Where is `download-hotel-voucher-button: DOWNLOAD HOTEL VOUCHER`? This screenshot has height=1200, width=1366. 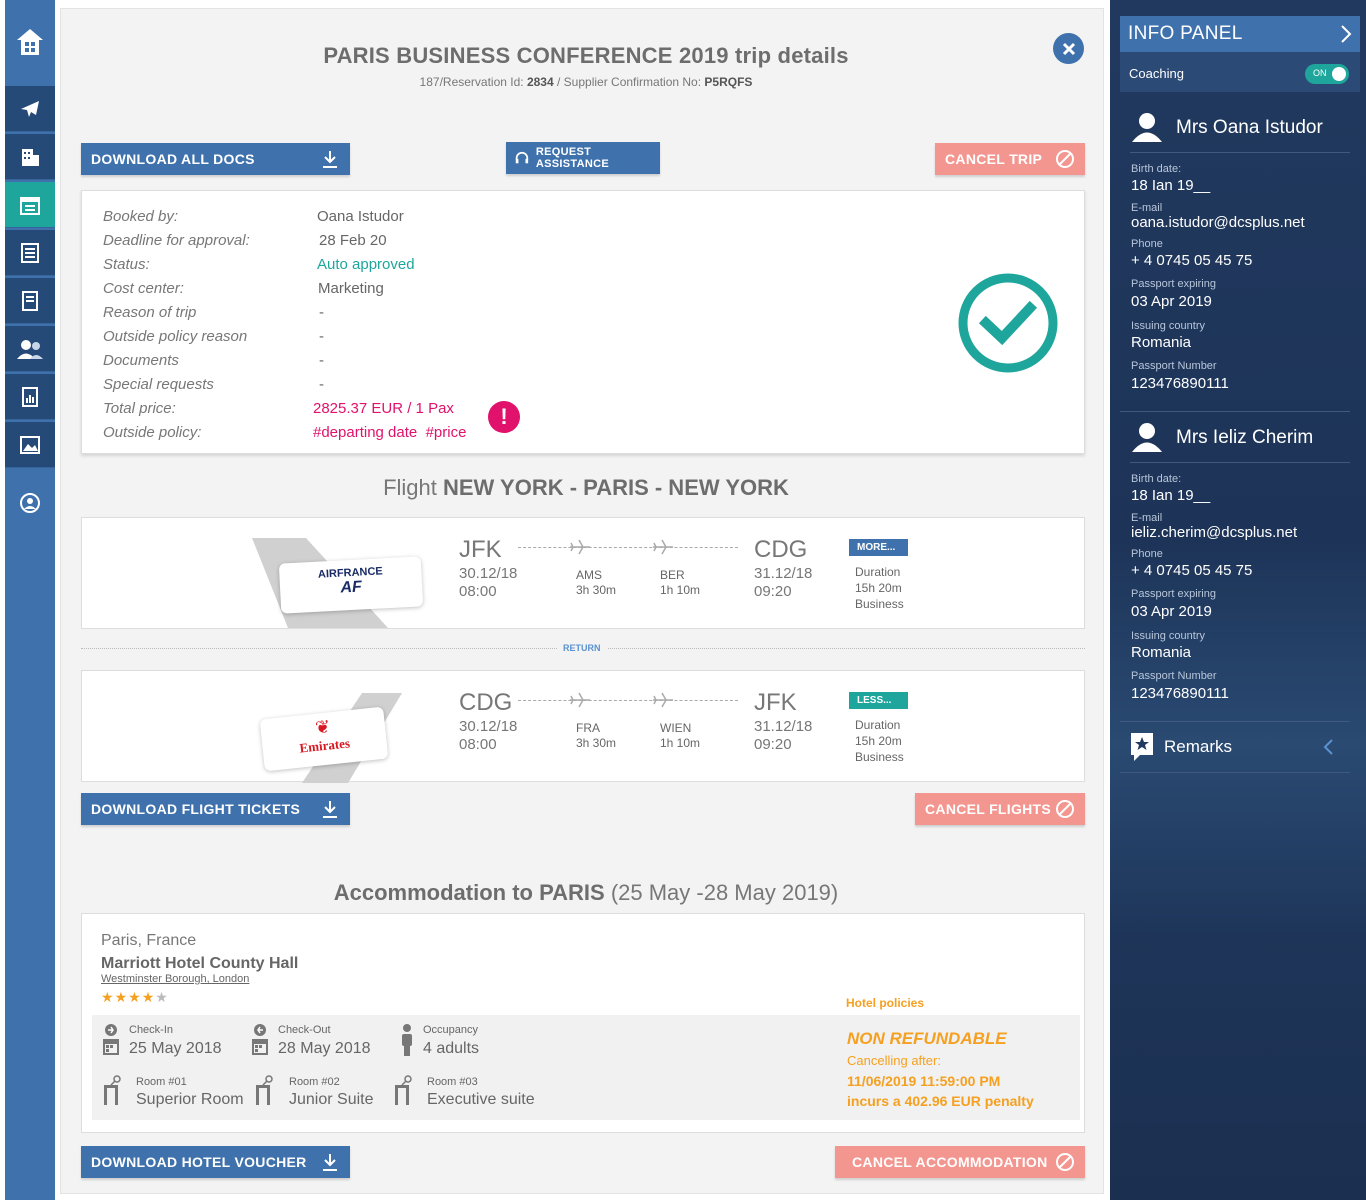 download-hotel-voucher-button: DOWNLOAD HOTEL VOUCHER is located at coordinates (215, 1162).